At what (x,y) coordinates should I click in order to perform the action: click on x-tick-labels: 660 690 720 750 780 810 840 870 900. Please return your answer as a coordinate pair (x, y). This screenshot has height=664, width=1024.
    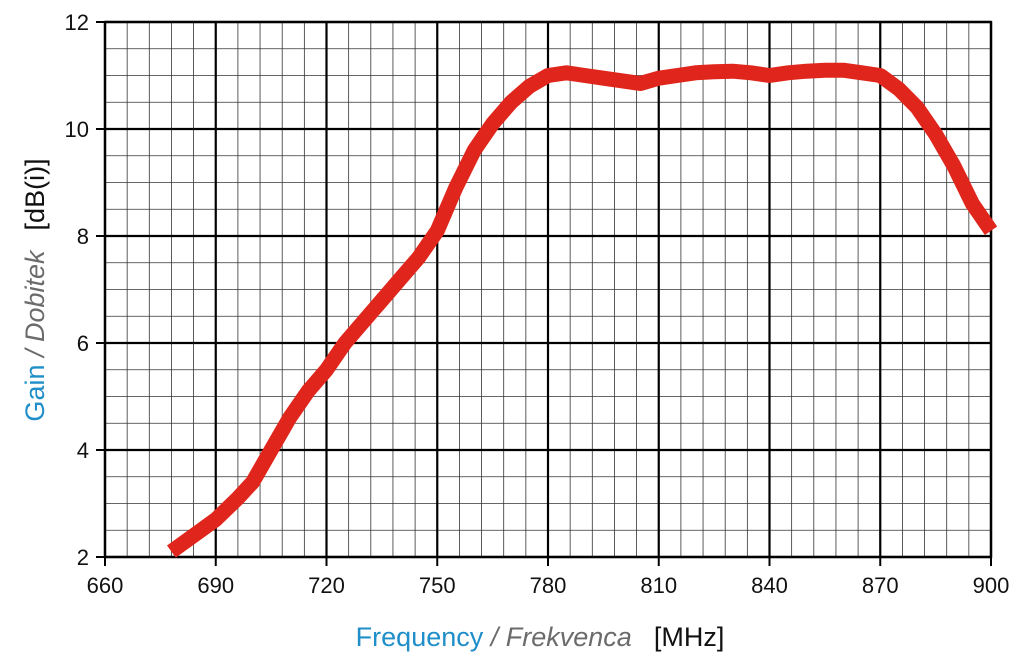
    Looking at the image, I should click on (548, 585).